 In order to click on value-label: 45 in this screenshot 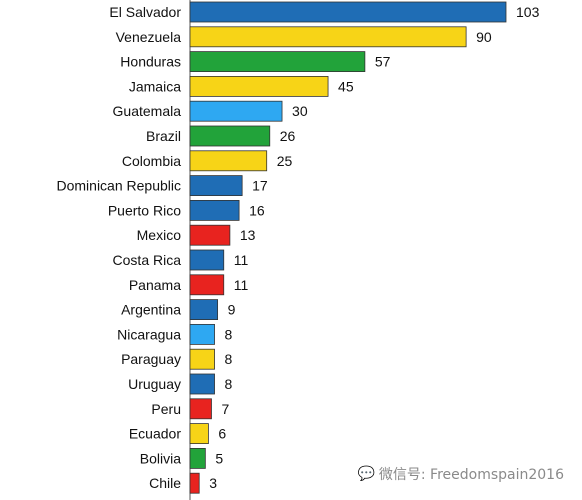, I will do `click(346, 86)`.